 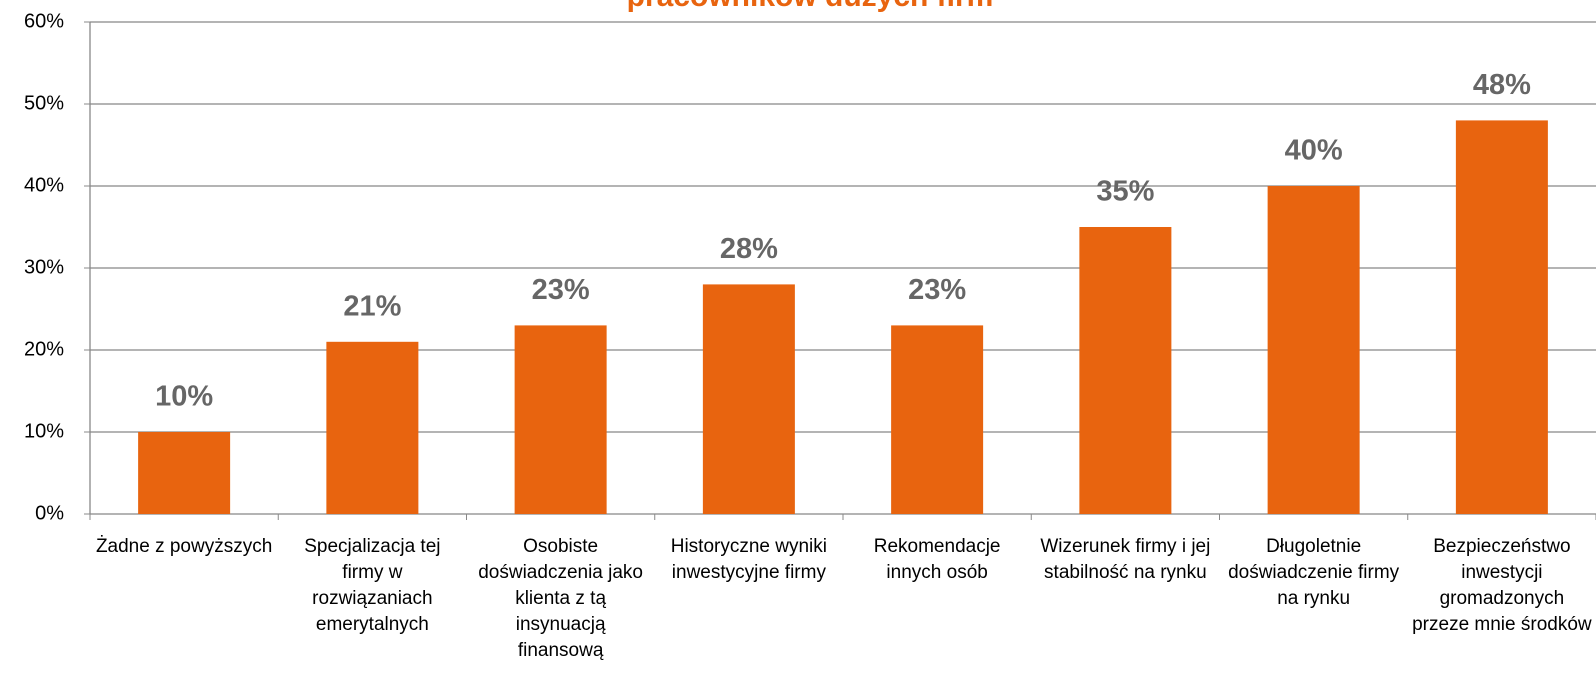 I want to click on y-tick-label: 60%, so click(x=44, y=21).